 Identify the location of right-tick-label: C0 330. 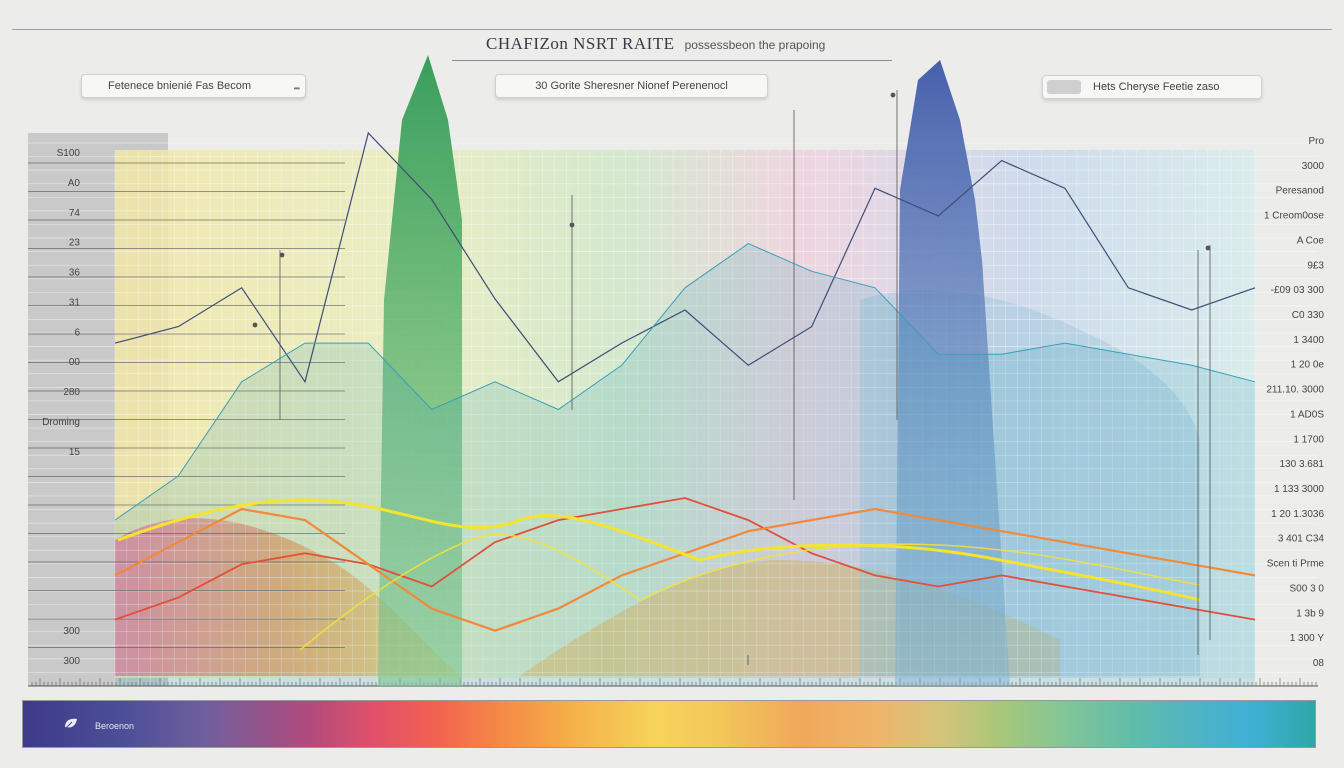
(1308, 315).